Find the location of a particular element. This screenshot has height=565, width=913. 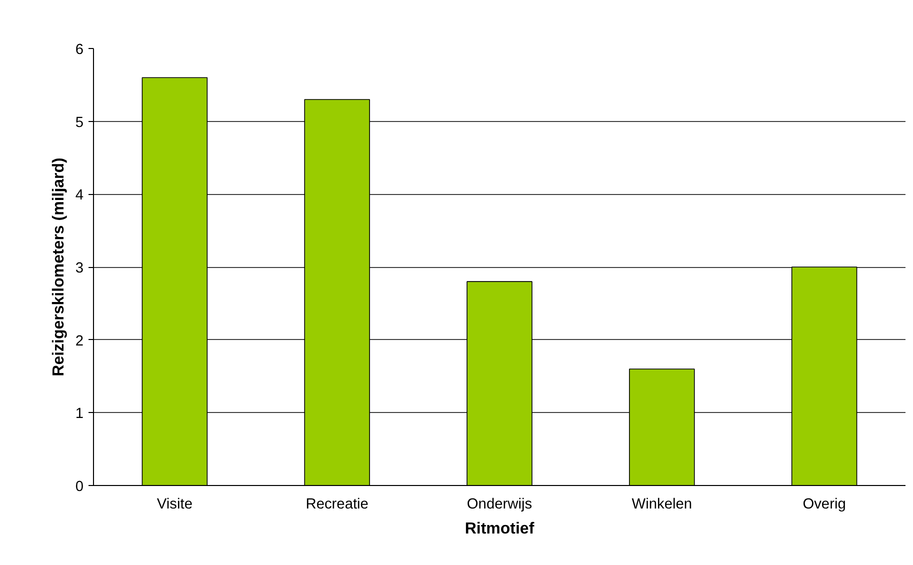

y-tick-label: 4 is located at coordinates (79, 196).